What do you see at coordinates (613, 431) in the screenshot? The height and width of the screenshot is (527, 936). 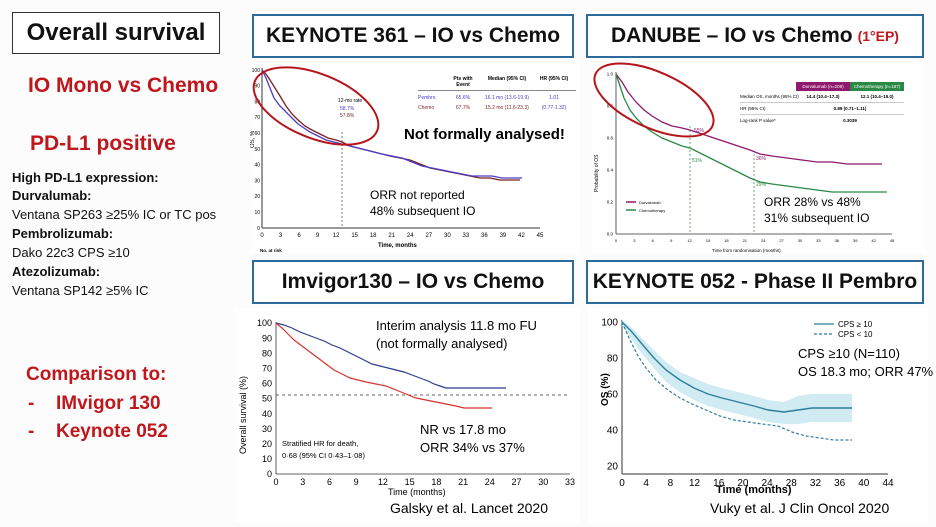 I see `k052-y-tick-3: 40` at bounding box center [613, 431].